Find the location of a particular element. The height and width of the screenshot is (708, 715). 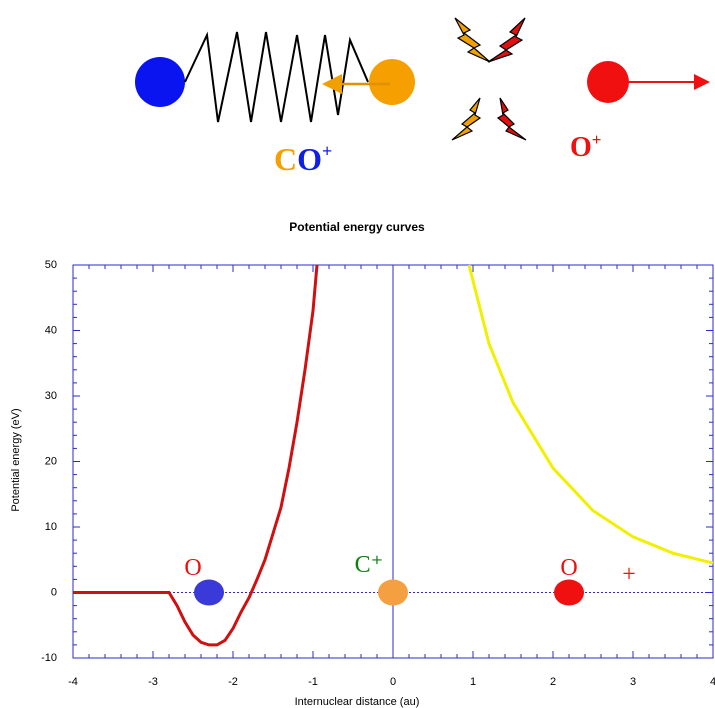

molecule-label: CO+ is located at coordinates (303, 159).